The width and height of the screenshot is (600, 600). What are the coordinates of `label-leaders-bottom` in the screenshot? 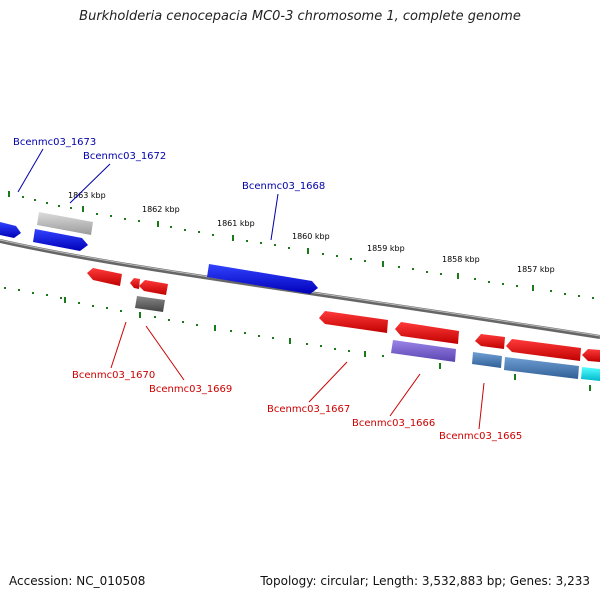 It's located at (297, 375).